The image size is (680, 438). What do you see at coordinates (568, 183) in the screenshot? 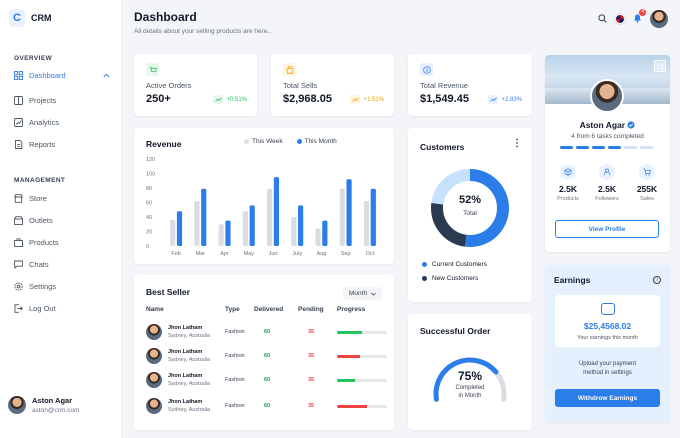
I see `profile-stat-products: 2.5K Products` at bounding box center [568, 183].